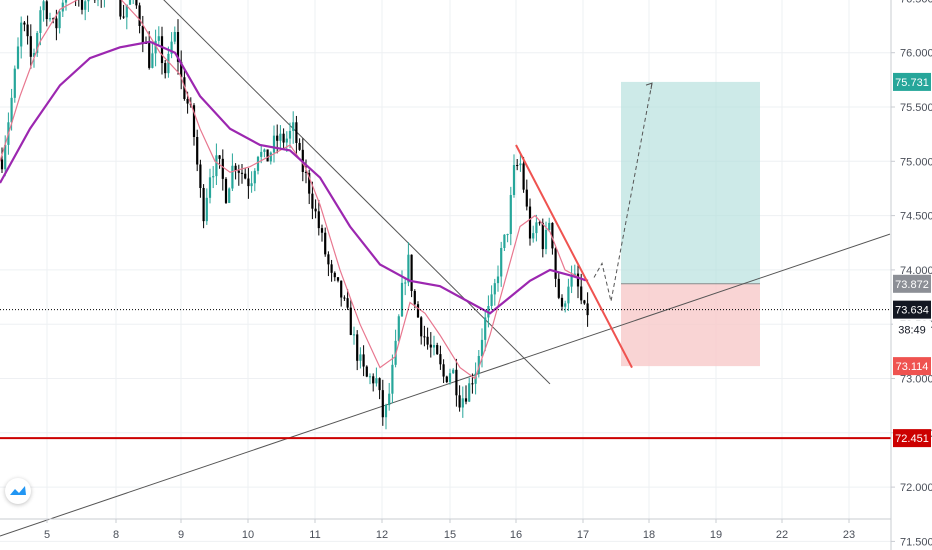 The image size is (932, 550). What do you see at coordinates (716, 535) in the screenshot?
I see `x-tick-label: 19` at bounding box center [716, 535].